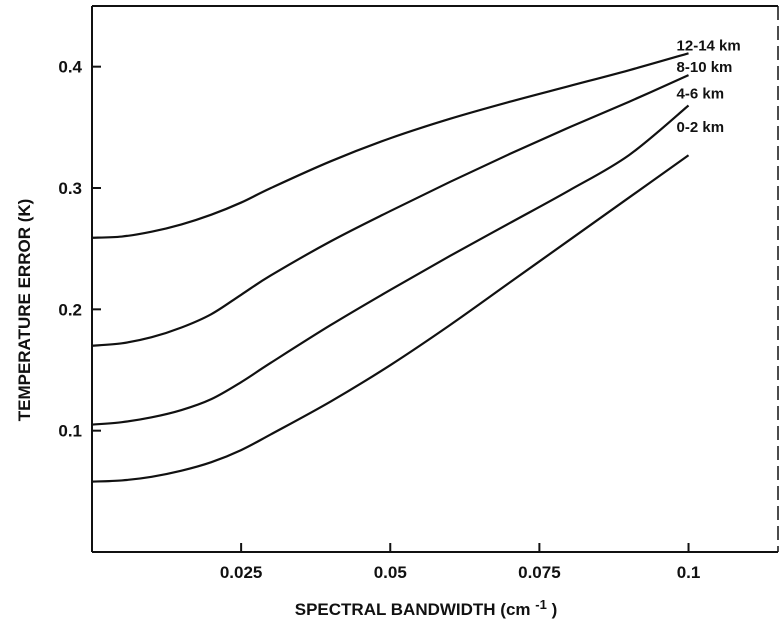 This screenshot has height=625, width=783. Describe the element at coordinates (701, 127) in the screenshot. I see `series-label-0-2-km: 0-2 km` at that location.